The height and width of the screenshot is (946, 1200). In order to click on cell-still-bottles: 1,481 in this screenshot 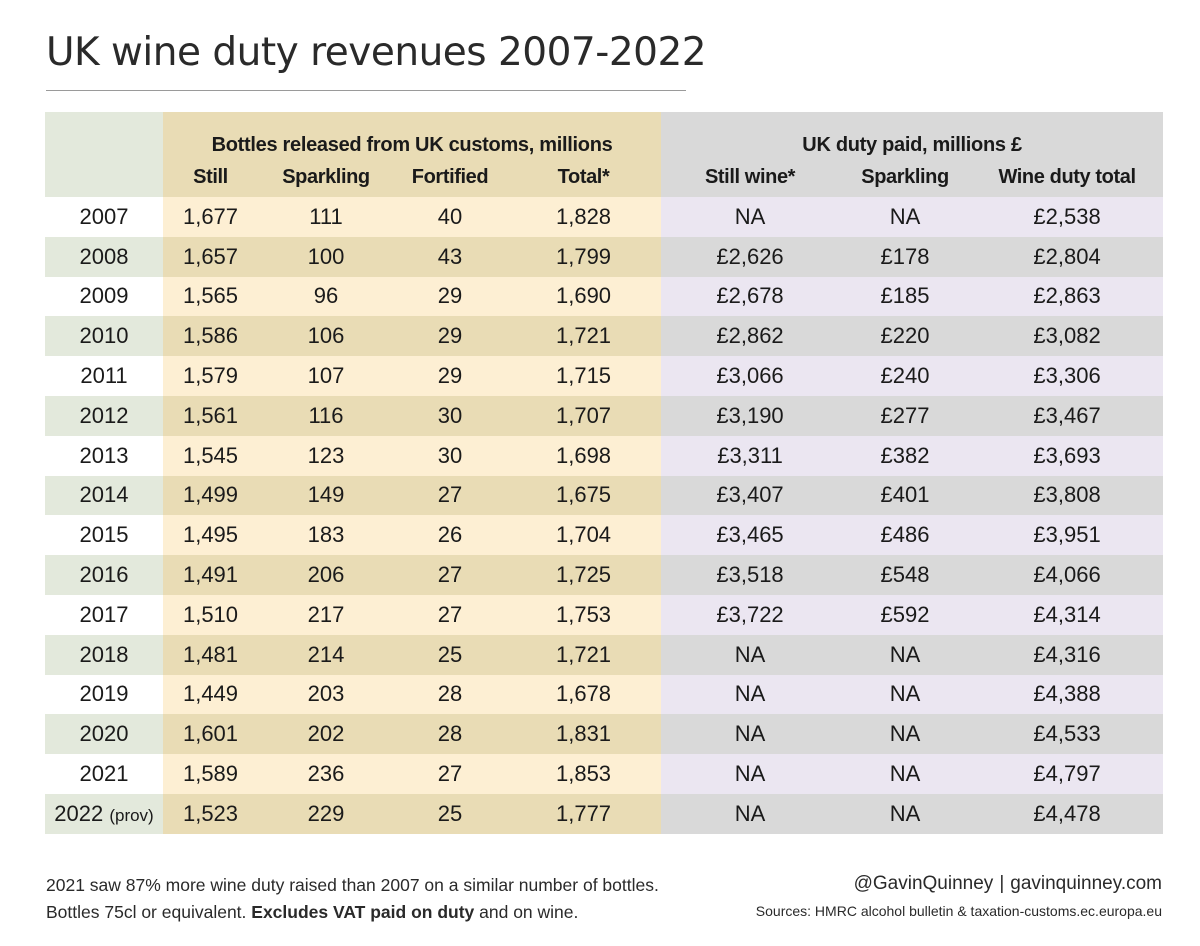, I will do `click(210, 654)`.